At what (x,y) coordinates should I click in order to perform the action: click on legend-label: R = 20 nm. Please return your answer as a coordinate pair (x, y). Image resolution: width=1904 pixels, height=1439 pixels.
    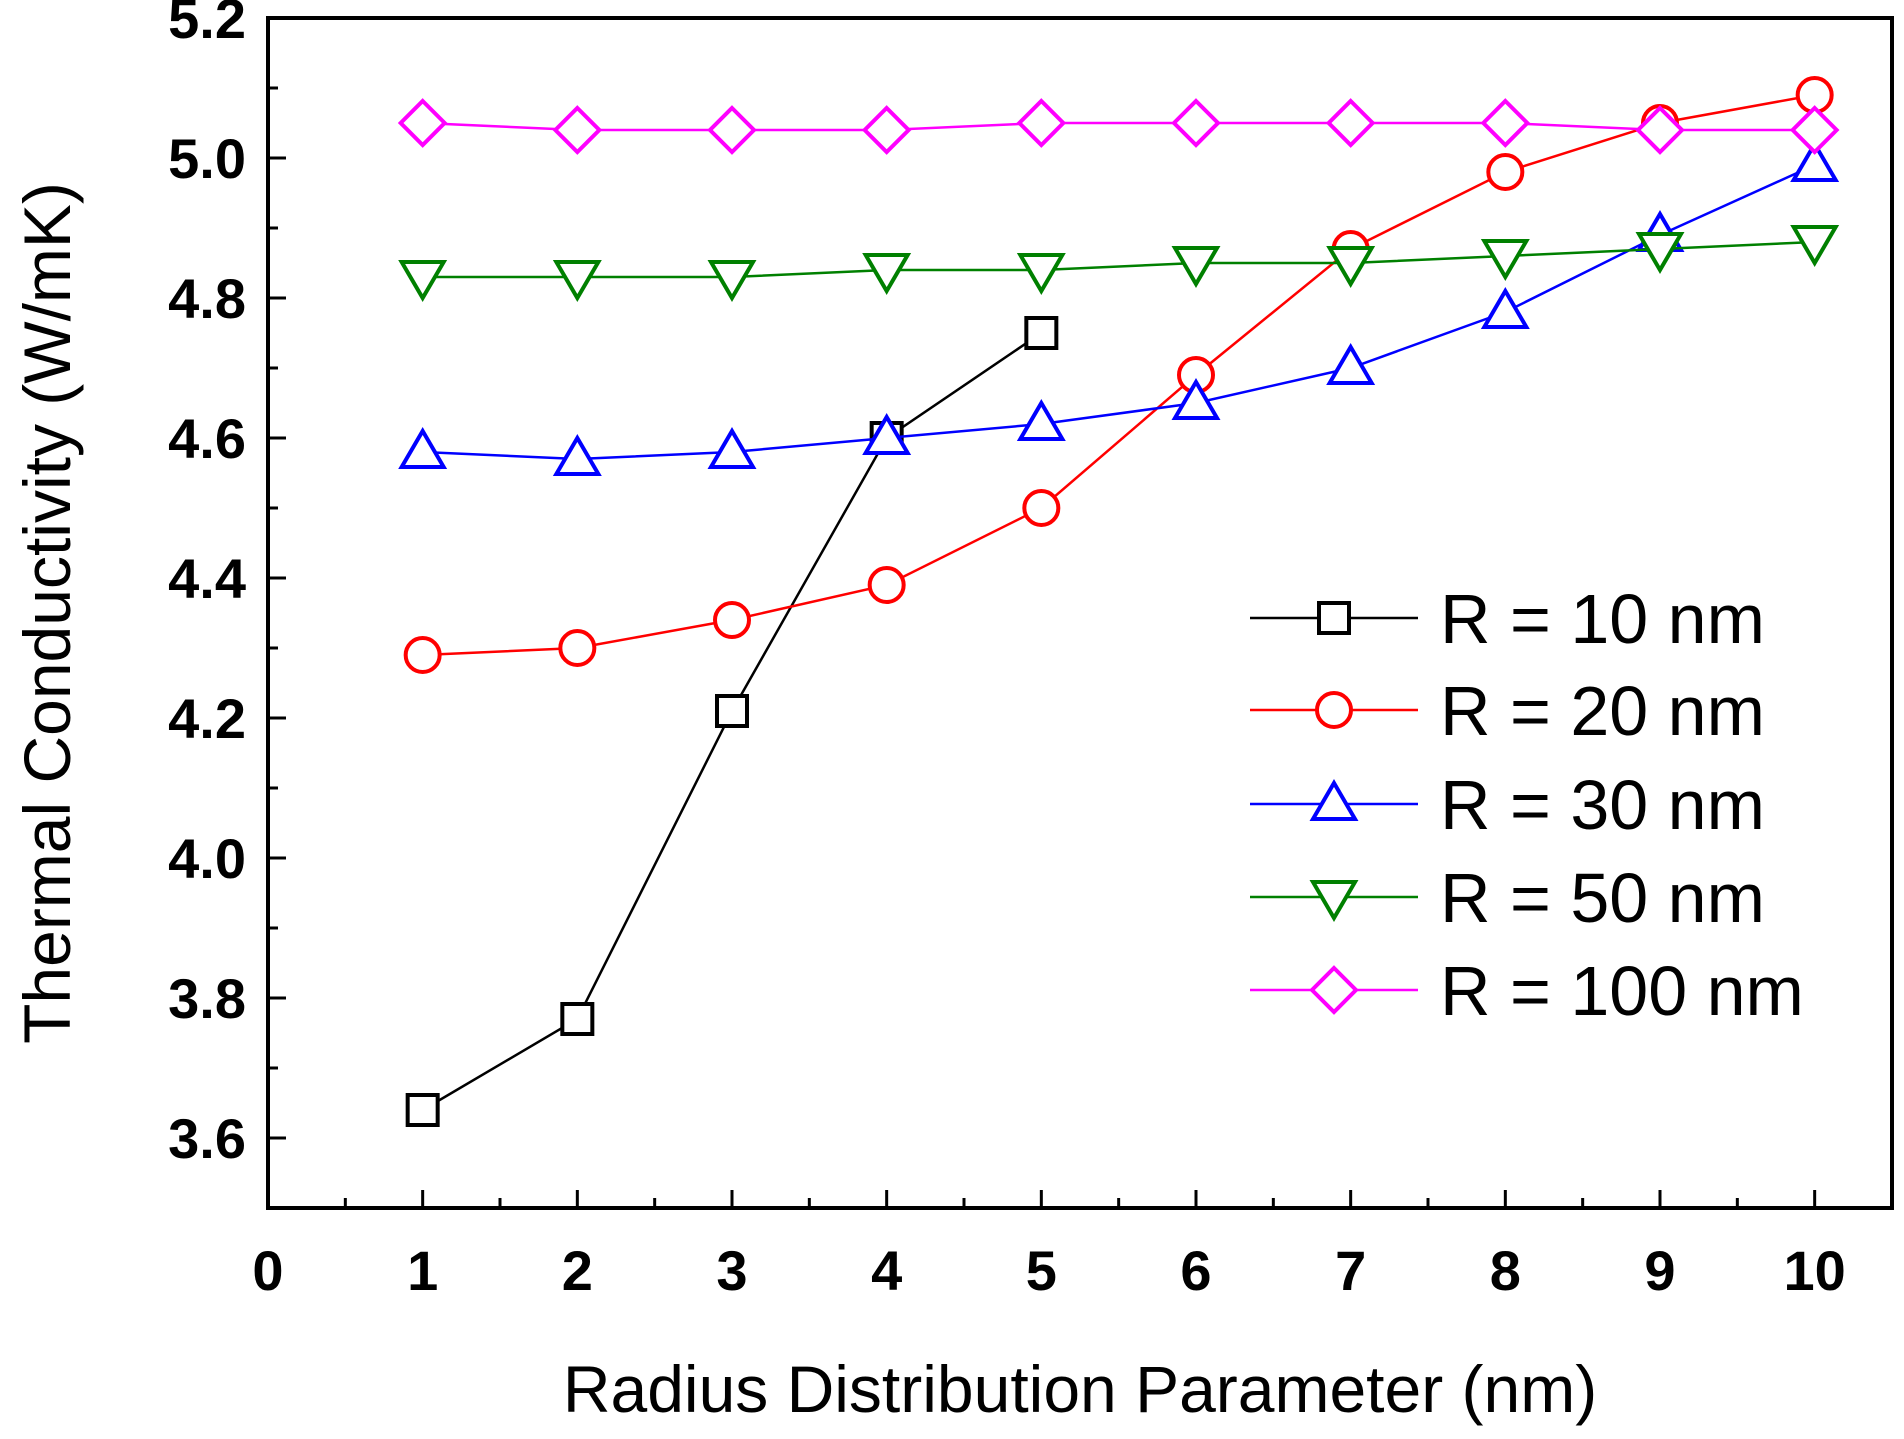
    Looking at the image, I should click on (1602, 711).